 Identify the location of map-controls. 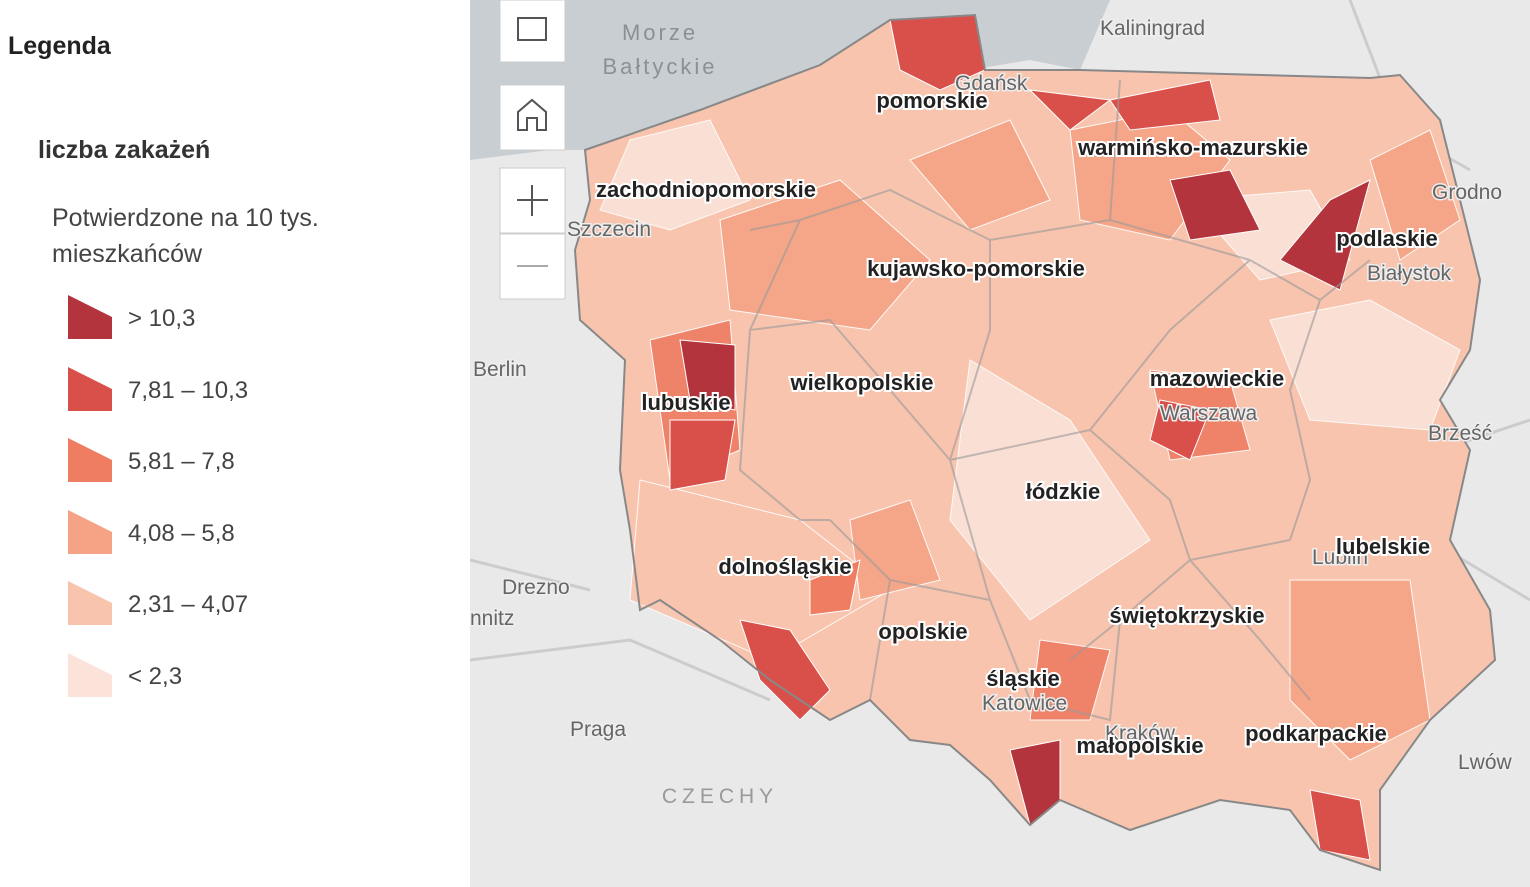
(532, 150).